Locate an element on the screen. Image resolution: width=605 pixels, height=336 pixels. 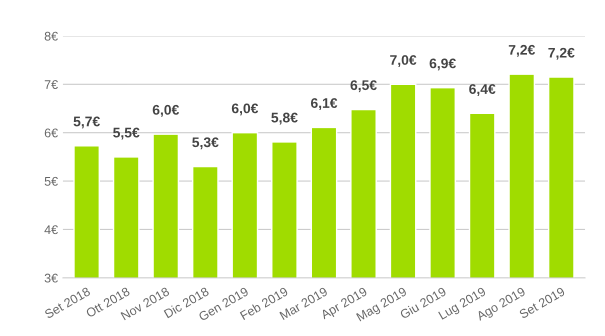
y-tick-label: 6€ is located at coordinates (51, 133).